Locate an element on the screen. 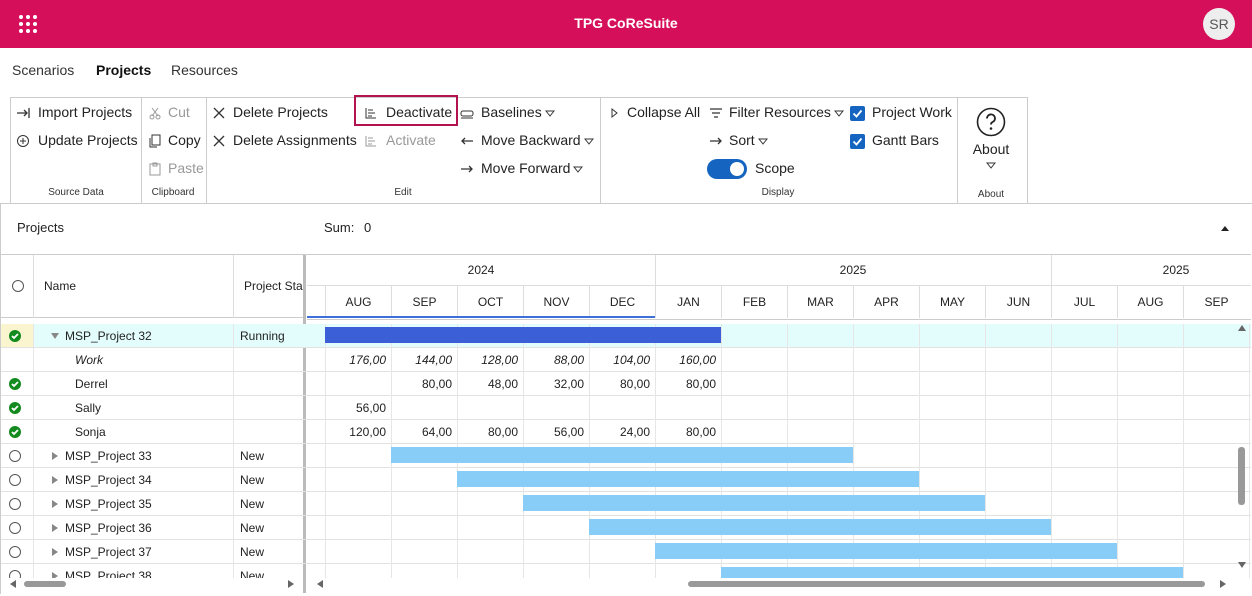 This screenshot has width=1252, height=596. ribbon-button: Move Backward is located at coordinates (531, 140).